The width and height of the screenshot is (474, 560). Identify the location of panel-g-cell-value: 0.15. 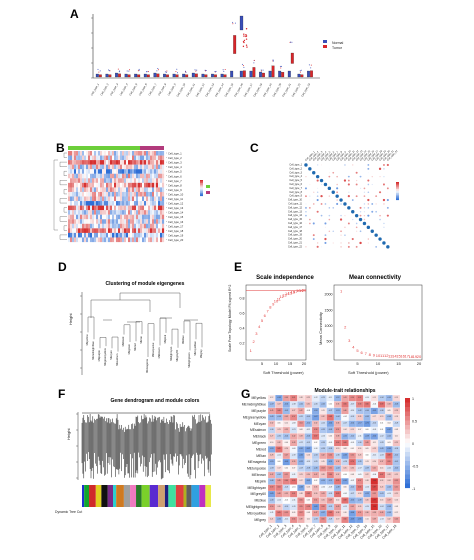
(374, 398).